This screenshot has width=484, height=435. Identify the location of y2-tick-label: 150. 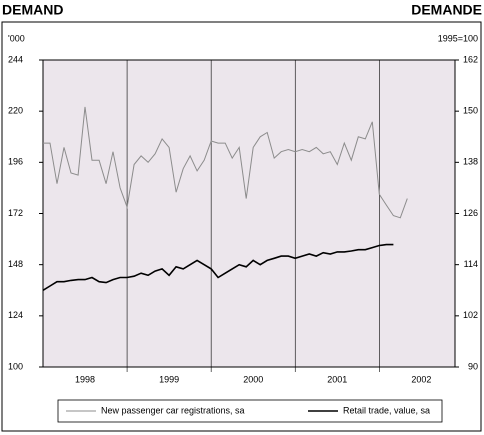
(470, 111).